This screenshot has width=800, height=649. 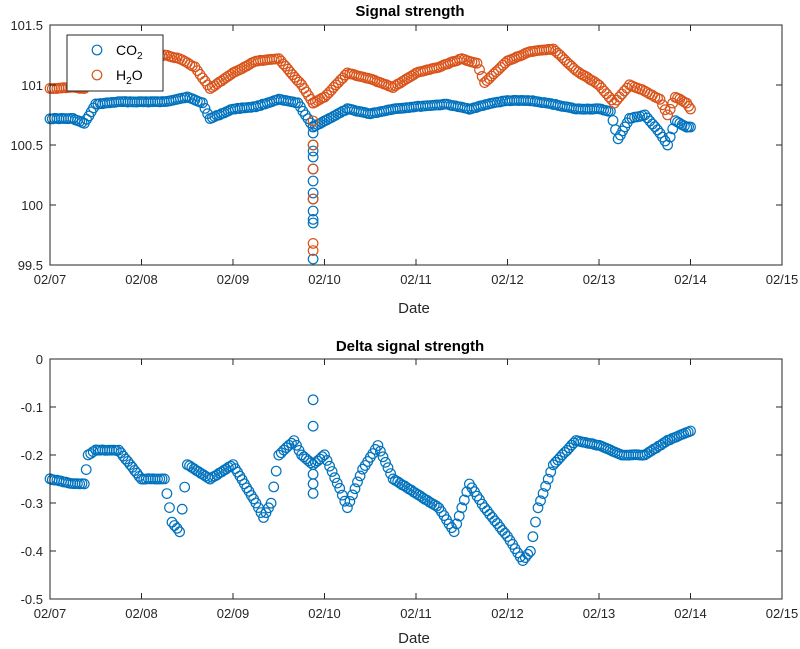 I want to click on legend-label-h2o: H2O, so click(x=129, y=77).